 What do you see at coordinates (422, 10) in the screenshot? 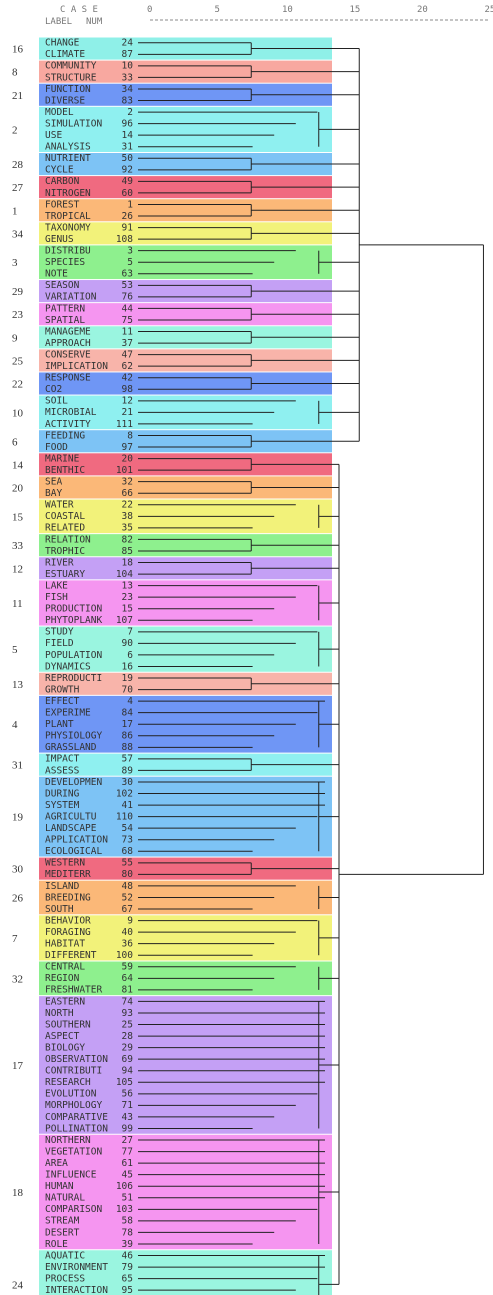
I see `scale-tick-label: 20` at bounding box center [422, 10].